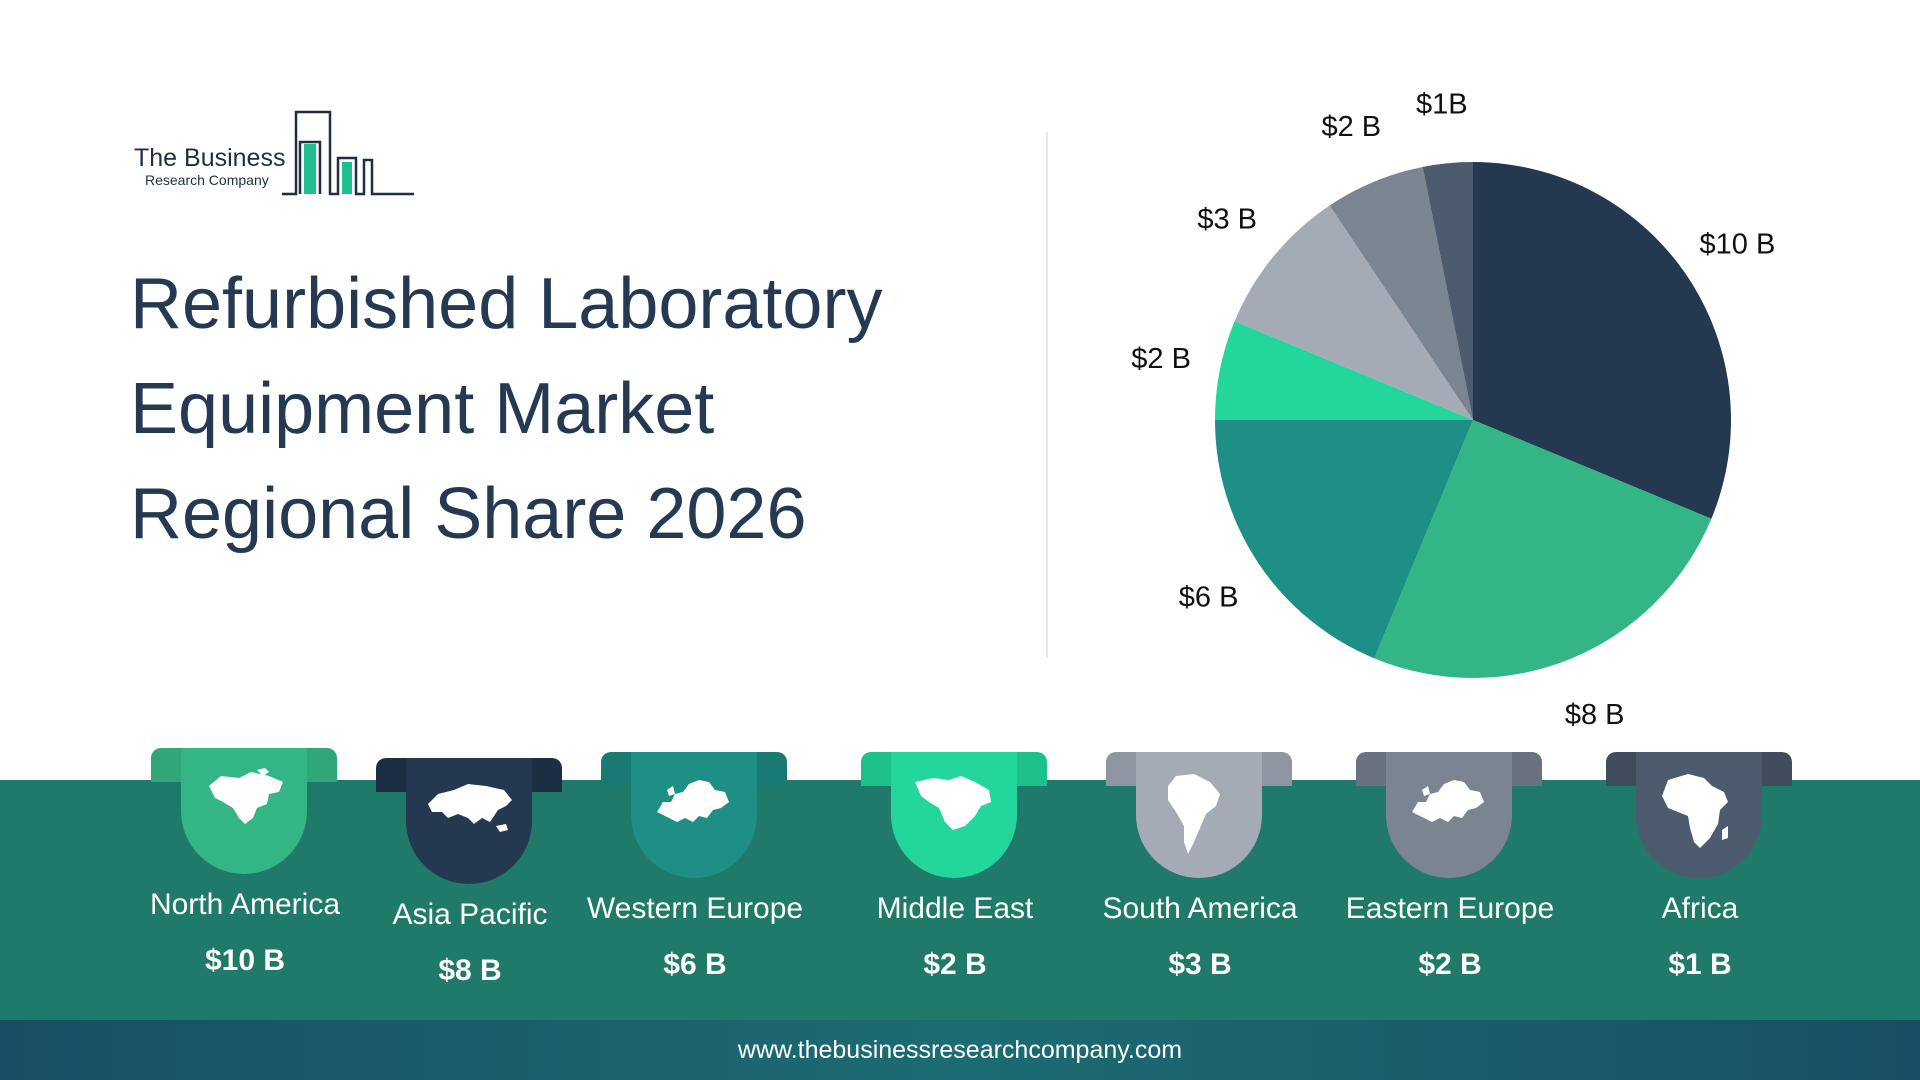 The image size is (1920, 1080). Describe the element at coordinates (1227, 219) in the screenshot. I see `pie-data-label: $3 B` at that location.